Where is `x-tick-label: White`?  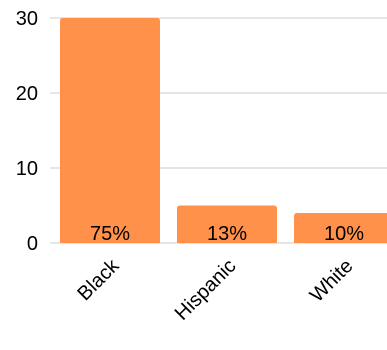 x-tick-label: White is located at coordinates (332, 281).